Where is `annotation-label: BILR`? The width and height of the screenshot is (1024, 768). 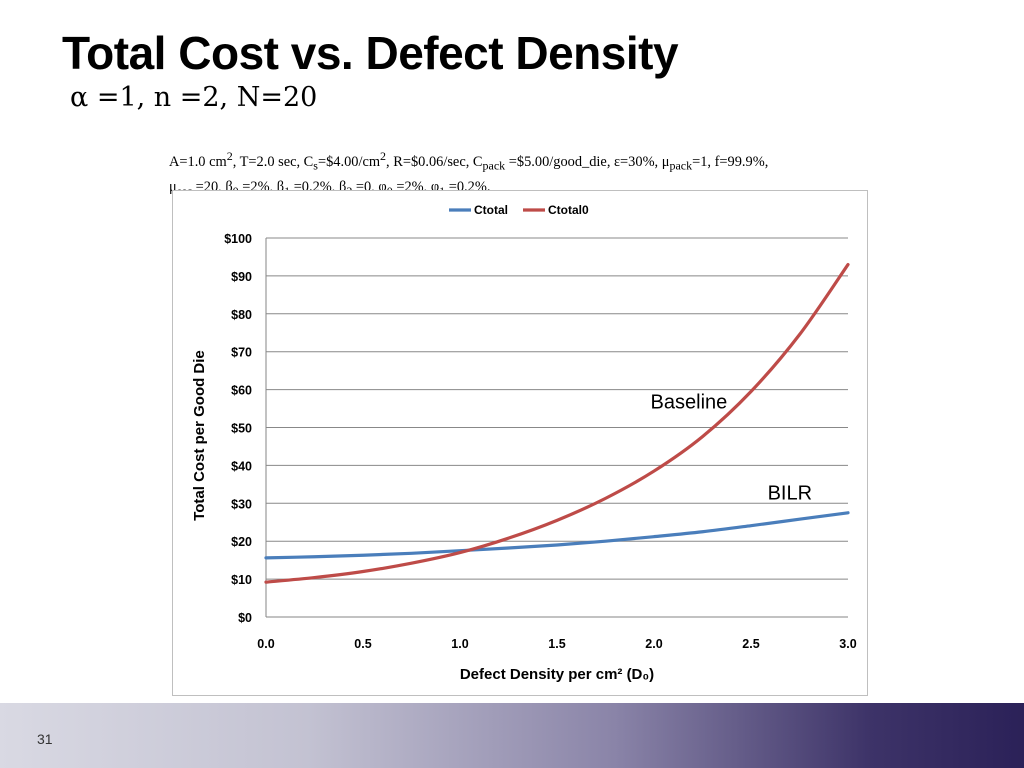 annotation-label: BILR is located at coordinates (790, 494).